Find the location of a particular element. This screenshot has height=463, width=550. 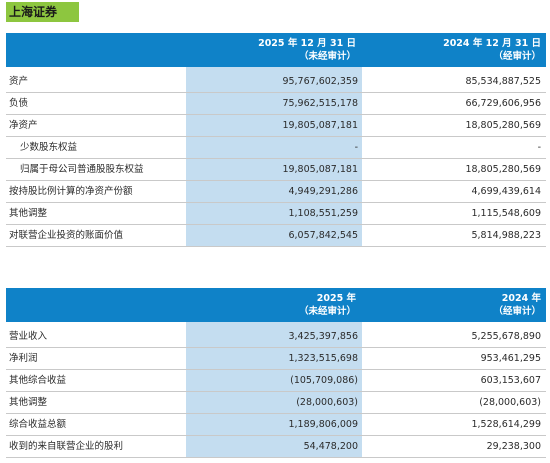

value-2025: - is located at coordinates (274, 147).